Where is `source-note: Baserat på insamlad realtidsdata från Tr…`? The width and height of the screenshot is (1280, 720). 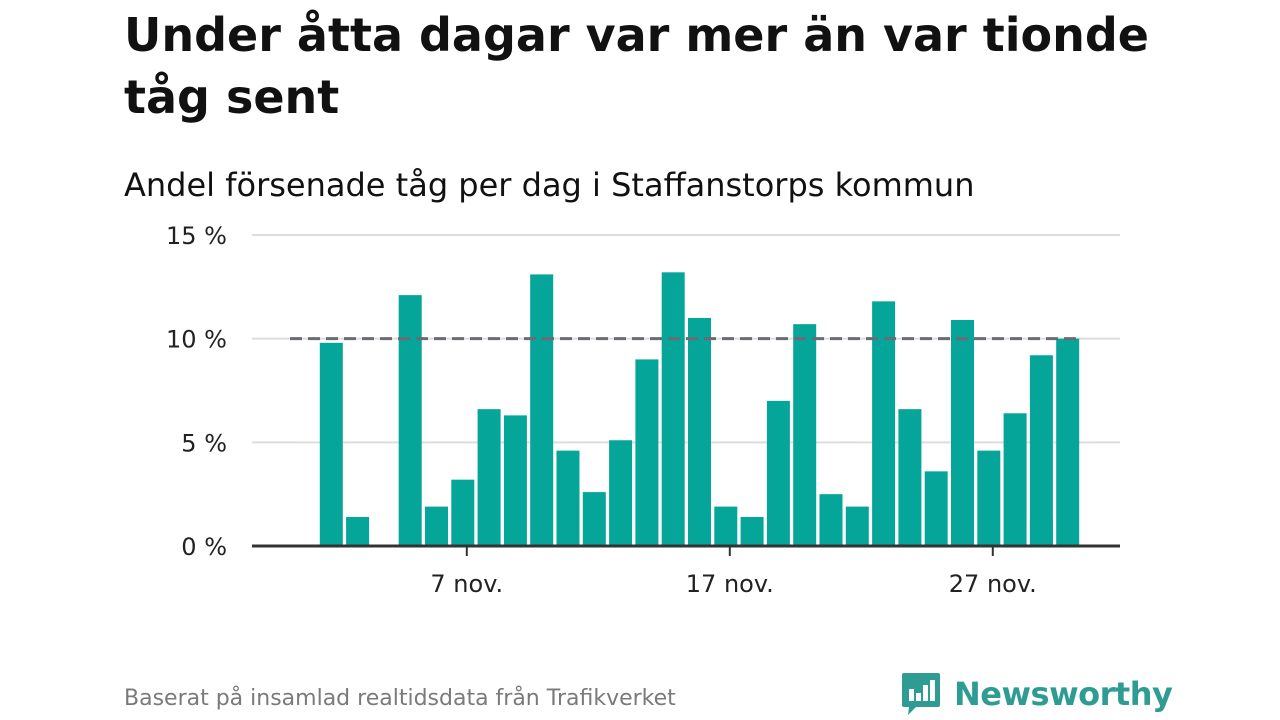
source-note: Baserat på insamlad realtidsdata från Tr… is located at coordinates (400, 698).